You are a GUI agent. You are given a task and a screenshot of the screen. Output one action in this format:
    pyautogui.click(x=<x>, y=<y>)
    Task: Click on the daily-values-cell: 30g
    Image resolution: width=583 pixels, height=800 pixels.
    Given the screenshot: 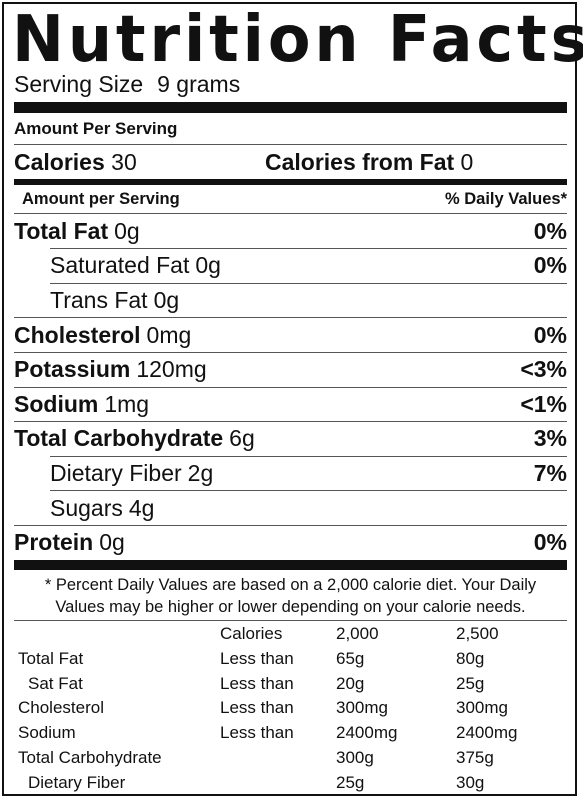 What is the action you would take?
    pyautogui.click(x=470, y=782)
    